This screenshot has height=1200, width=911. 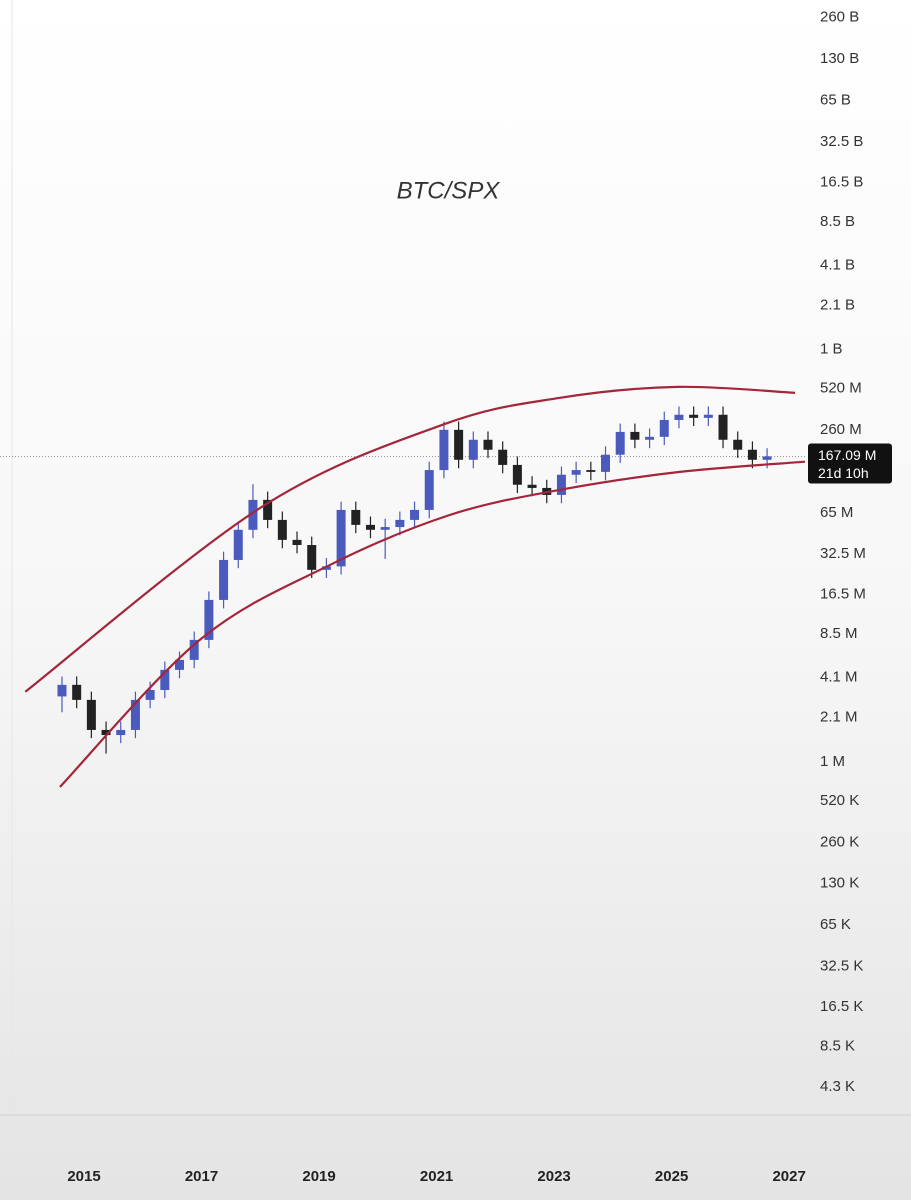 What do you see at coordinates (837, 221) in the screenshot?
I see `y-tick-label: 8.5 B` at bounding box center [837, 221].